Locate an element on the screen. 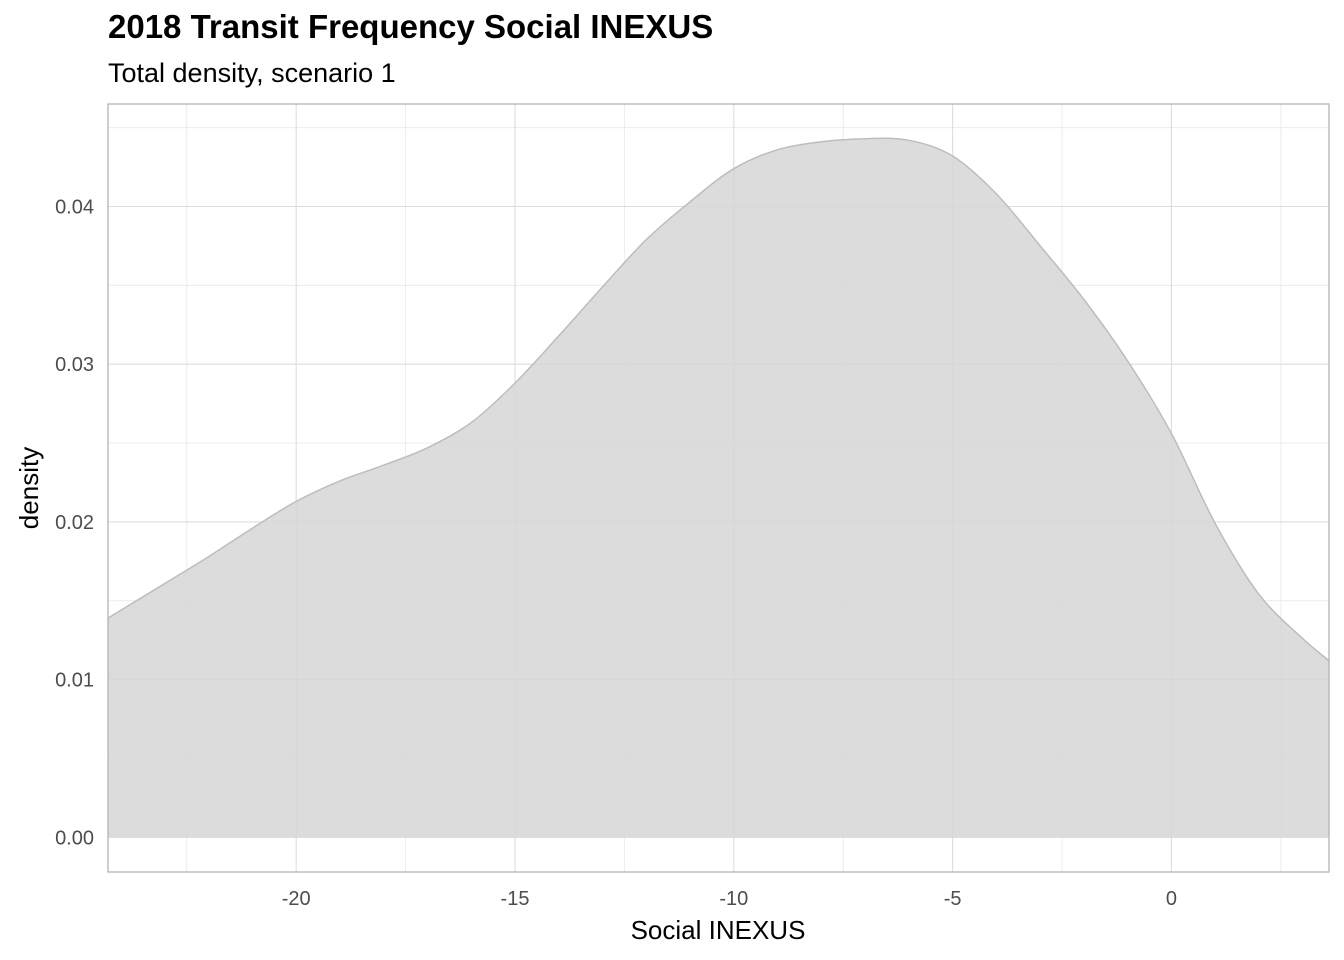 This screenshot has height=960, width=1344. x-tick-label: 0 is located at coordinates (1171, 899).